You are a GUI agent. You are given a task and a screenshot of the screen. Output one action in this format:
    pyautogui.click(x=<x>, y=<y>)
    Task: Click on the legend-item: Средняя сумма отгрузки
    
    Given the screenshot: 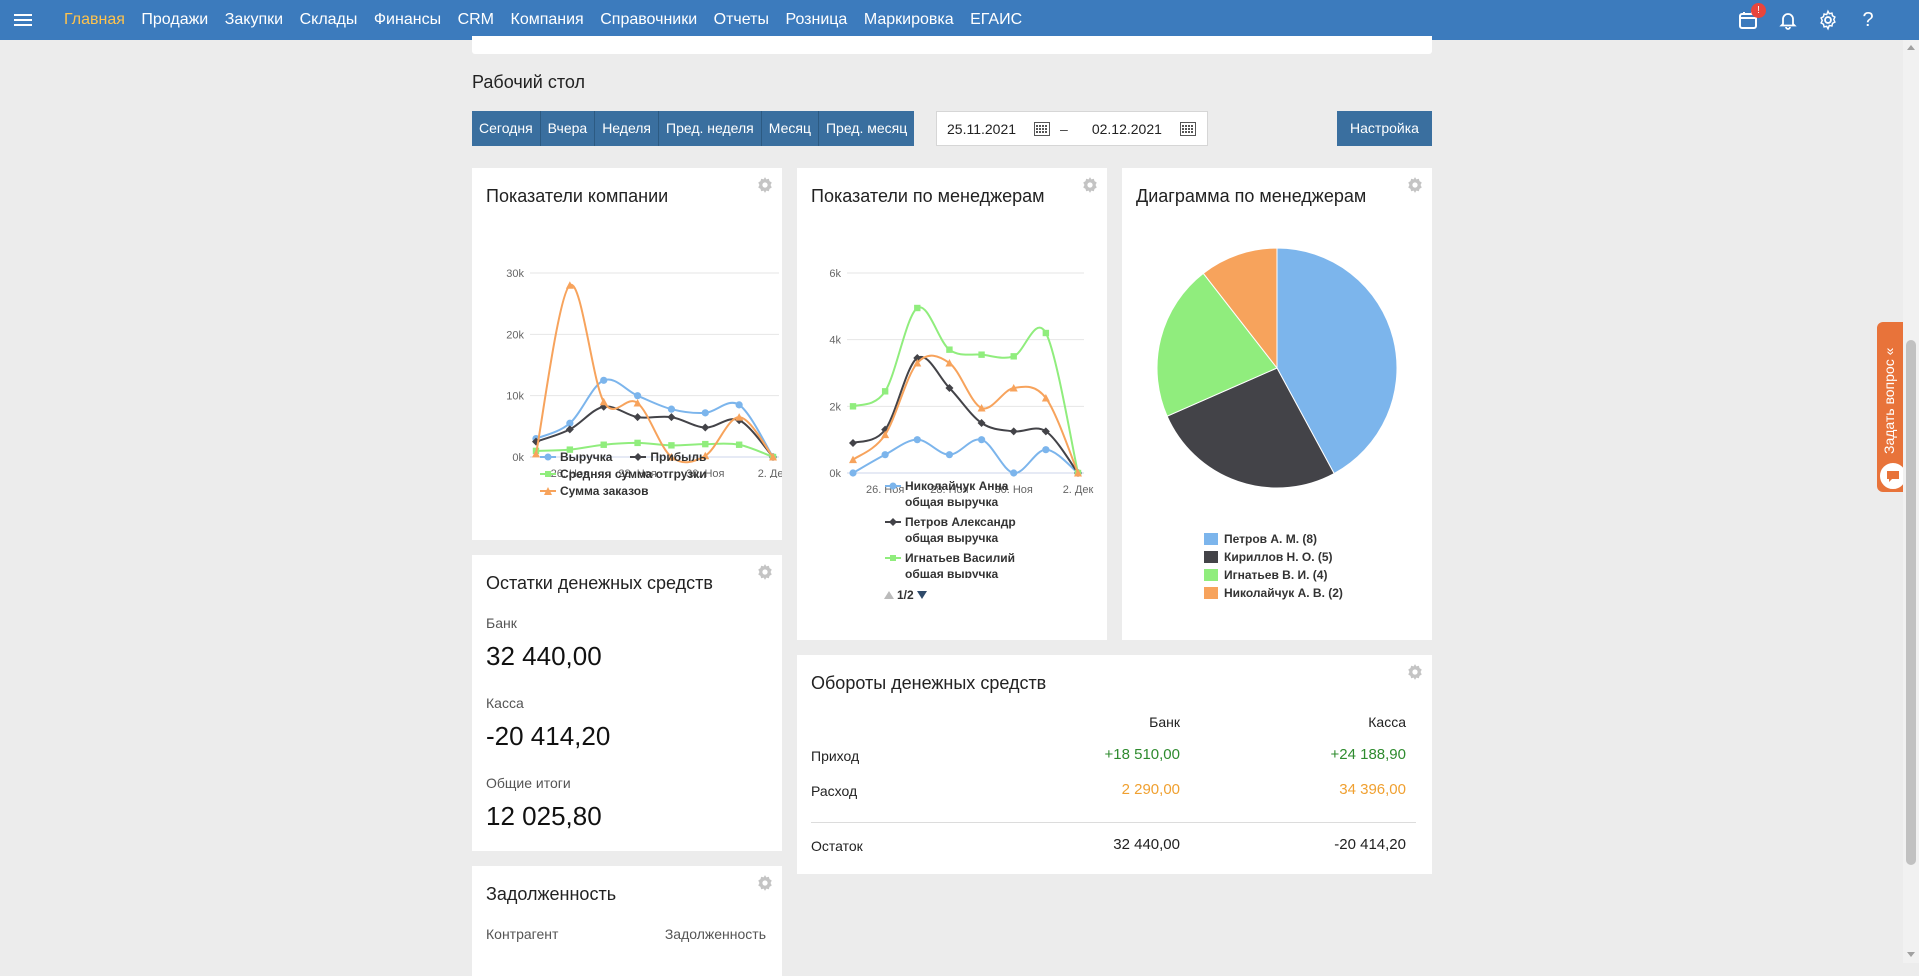 What is the action you would take?
    pyautogui.click(x=660, y=474)
    